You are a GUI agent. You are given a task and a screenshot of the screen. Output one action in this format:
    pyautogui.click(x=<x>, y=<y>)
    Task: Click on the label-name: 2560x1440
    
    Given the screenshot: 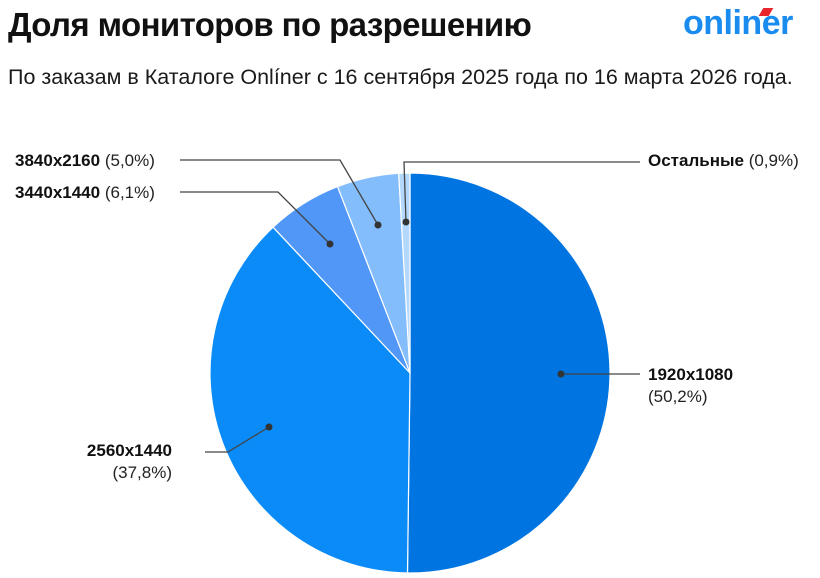 What is the action you would take?
    pyautogui.click(x=129, y=450)
    